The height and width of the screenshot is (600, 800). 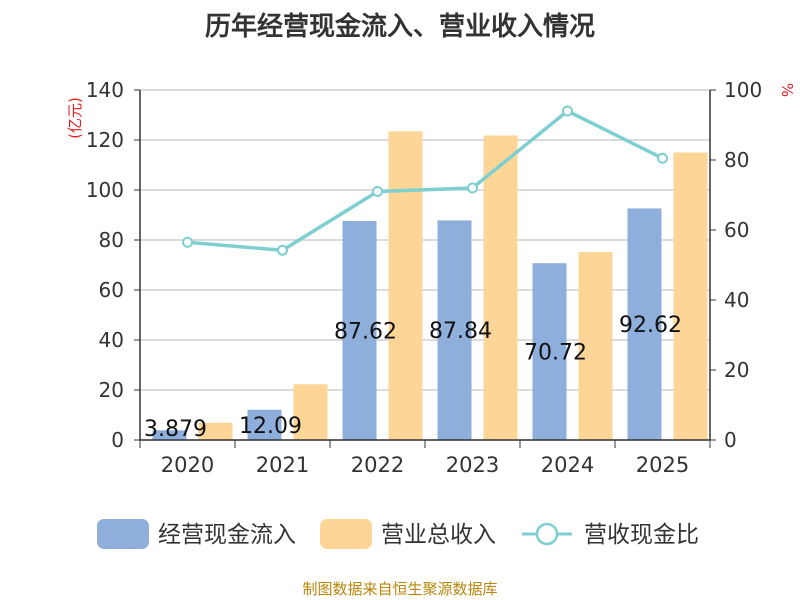 I want to click on left-tick-label: 20, so click(x=111, y=390).